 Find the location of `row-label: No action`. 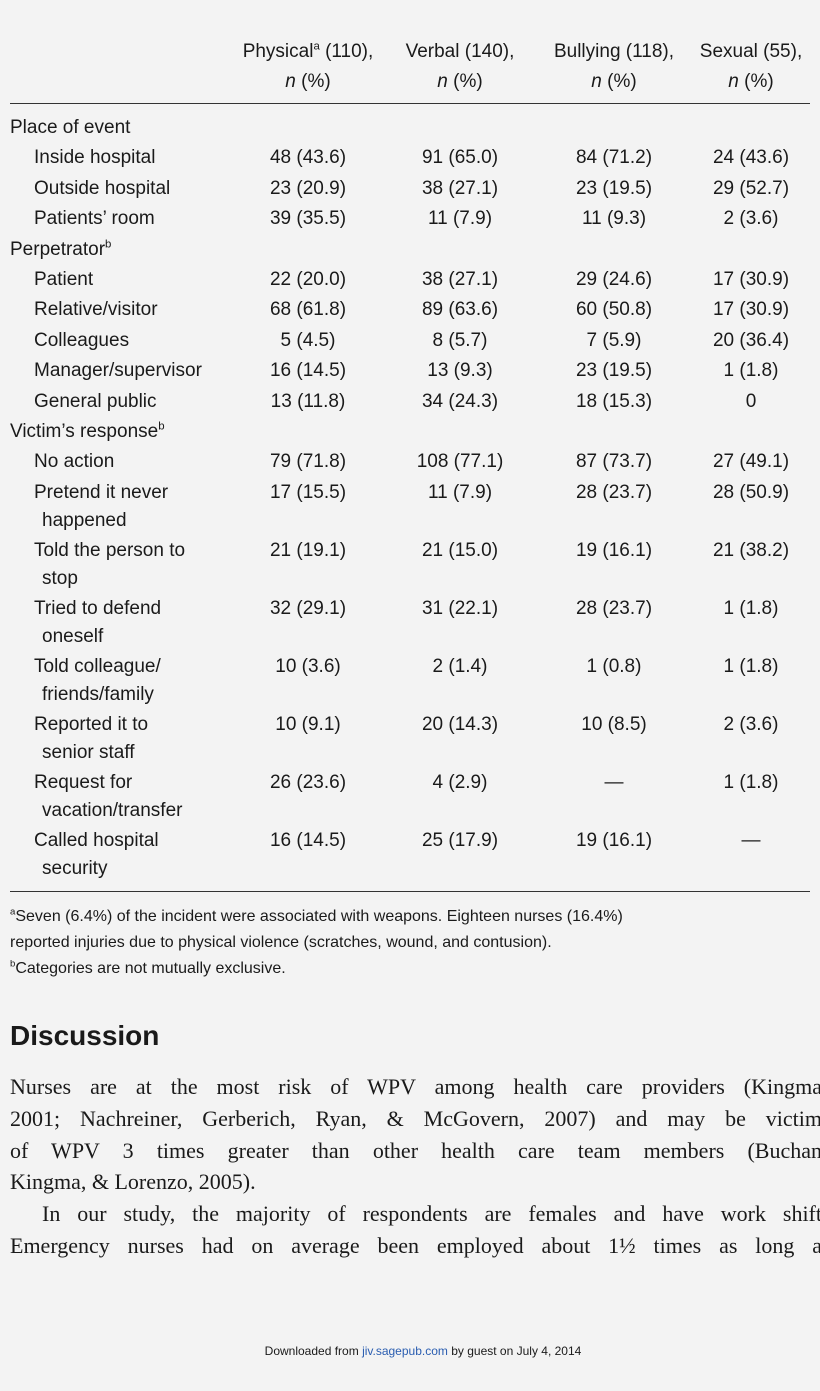

row-label: No action is located at coordinates (74, 462).